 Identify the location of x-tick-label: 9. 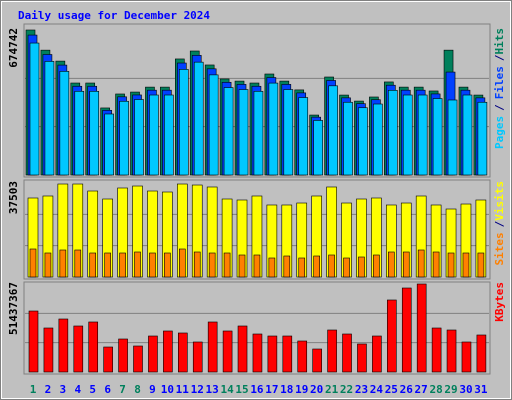
(152, 389).